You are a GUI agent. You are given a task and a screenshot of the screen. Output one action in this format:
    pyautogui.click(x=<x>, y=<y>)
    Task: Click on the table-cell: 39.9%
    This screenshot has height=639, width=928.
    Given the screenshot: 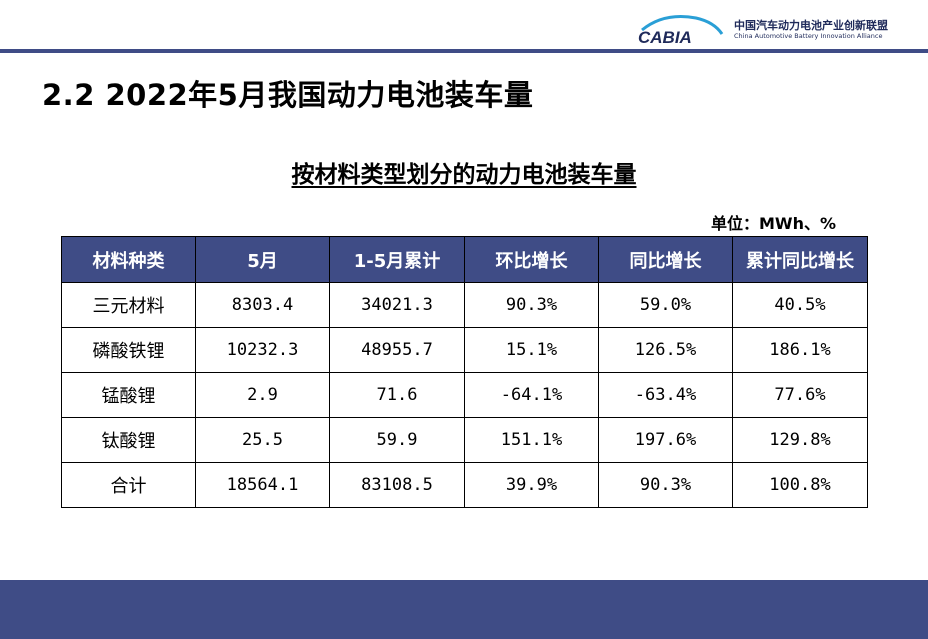 What is the action you would take?
    pyautogui.click(x=531, y=485)
    